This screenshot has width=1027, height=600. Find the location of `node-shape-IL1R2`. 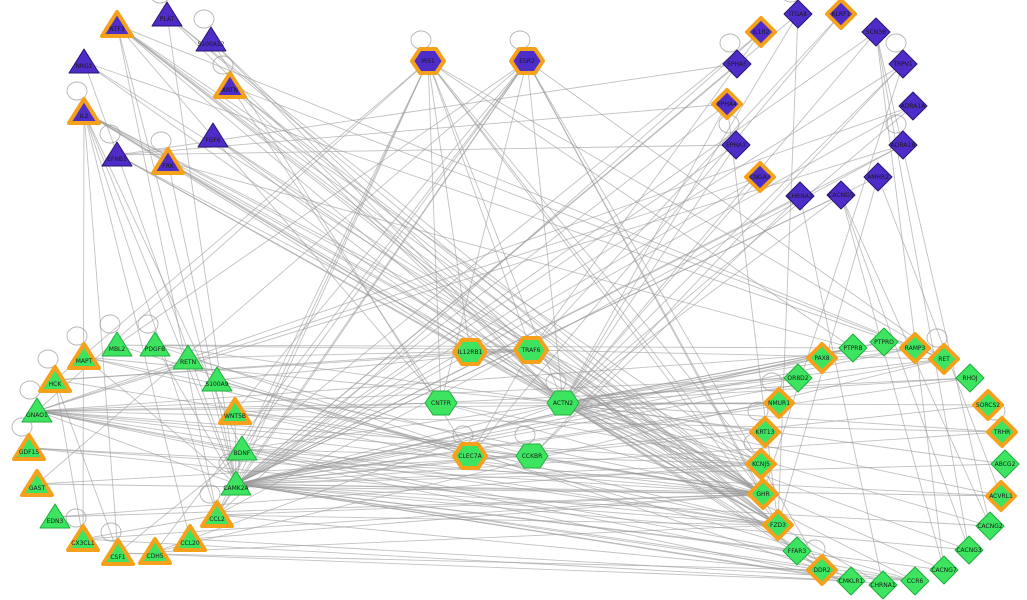

node-shape-IL1R2 is located at coordinates (761, 32).